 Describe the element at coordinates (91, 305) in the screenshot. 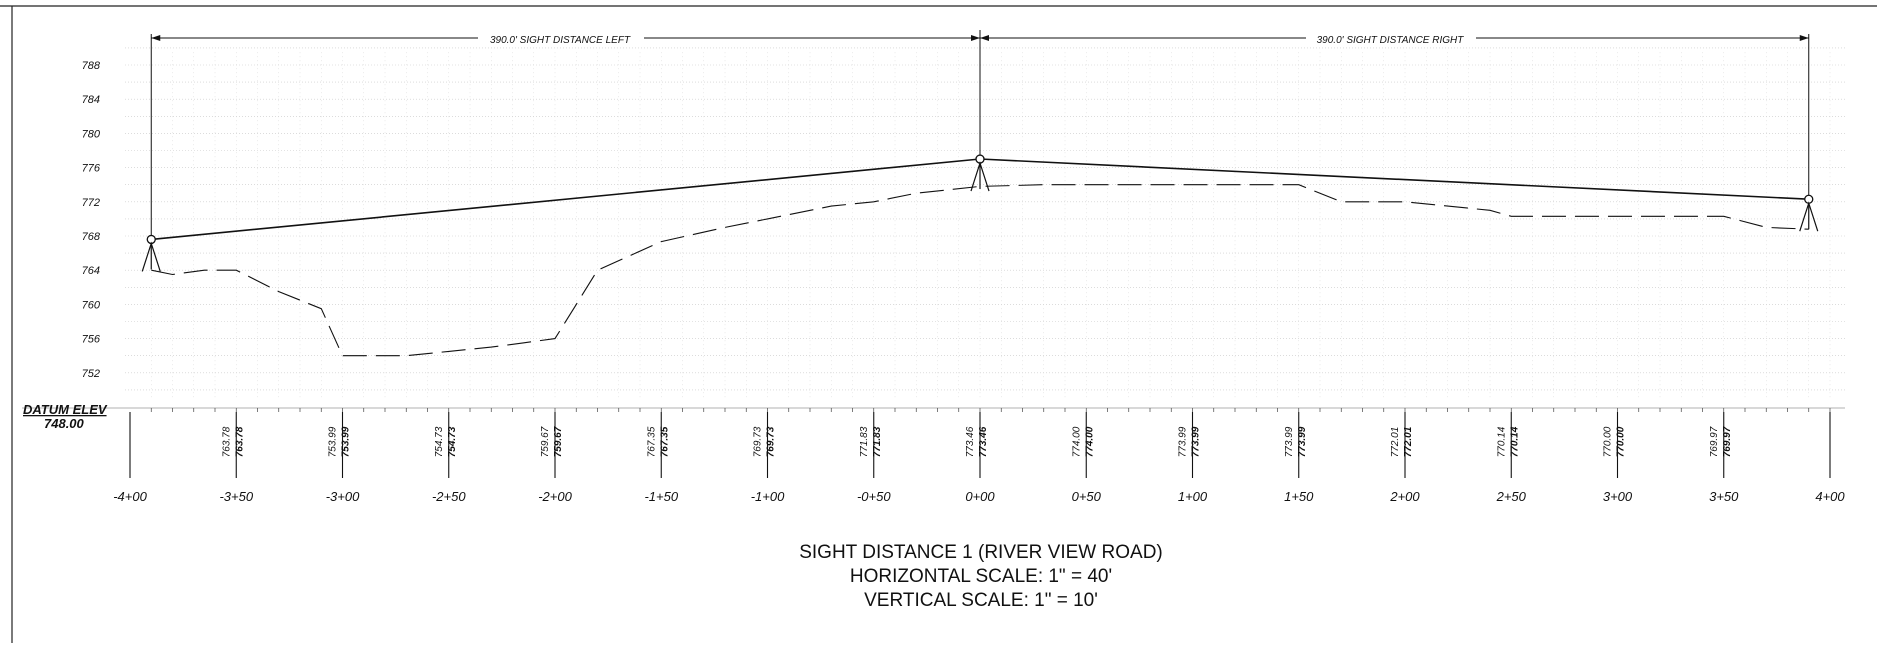

I see `elevation-tick-label: 760` at that location.